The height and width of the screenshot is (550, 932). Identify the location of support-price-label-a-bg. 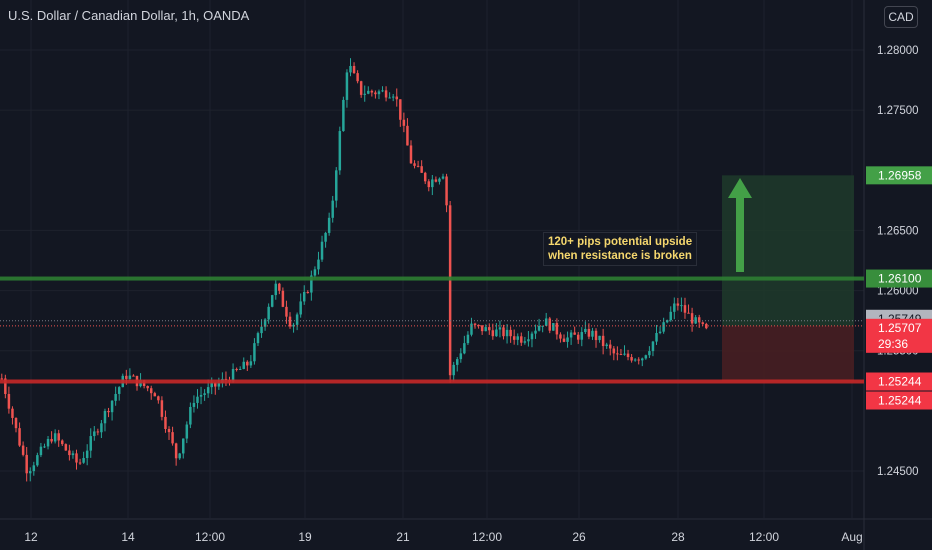
(899, 381).